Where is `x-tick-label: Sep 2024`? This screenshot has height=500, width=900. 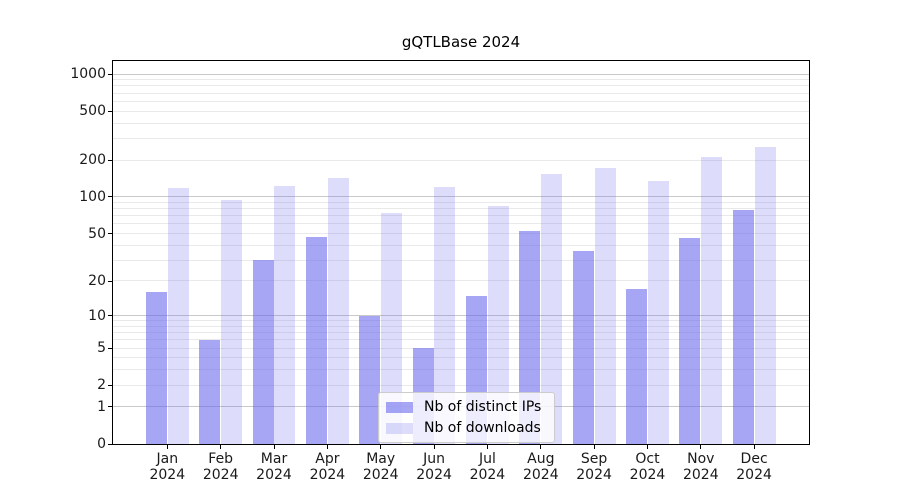
x-tick-label: Sep 2024 is located at coordinates (594, 467).